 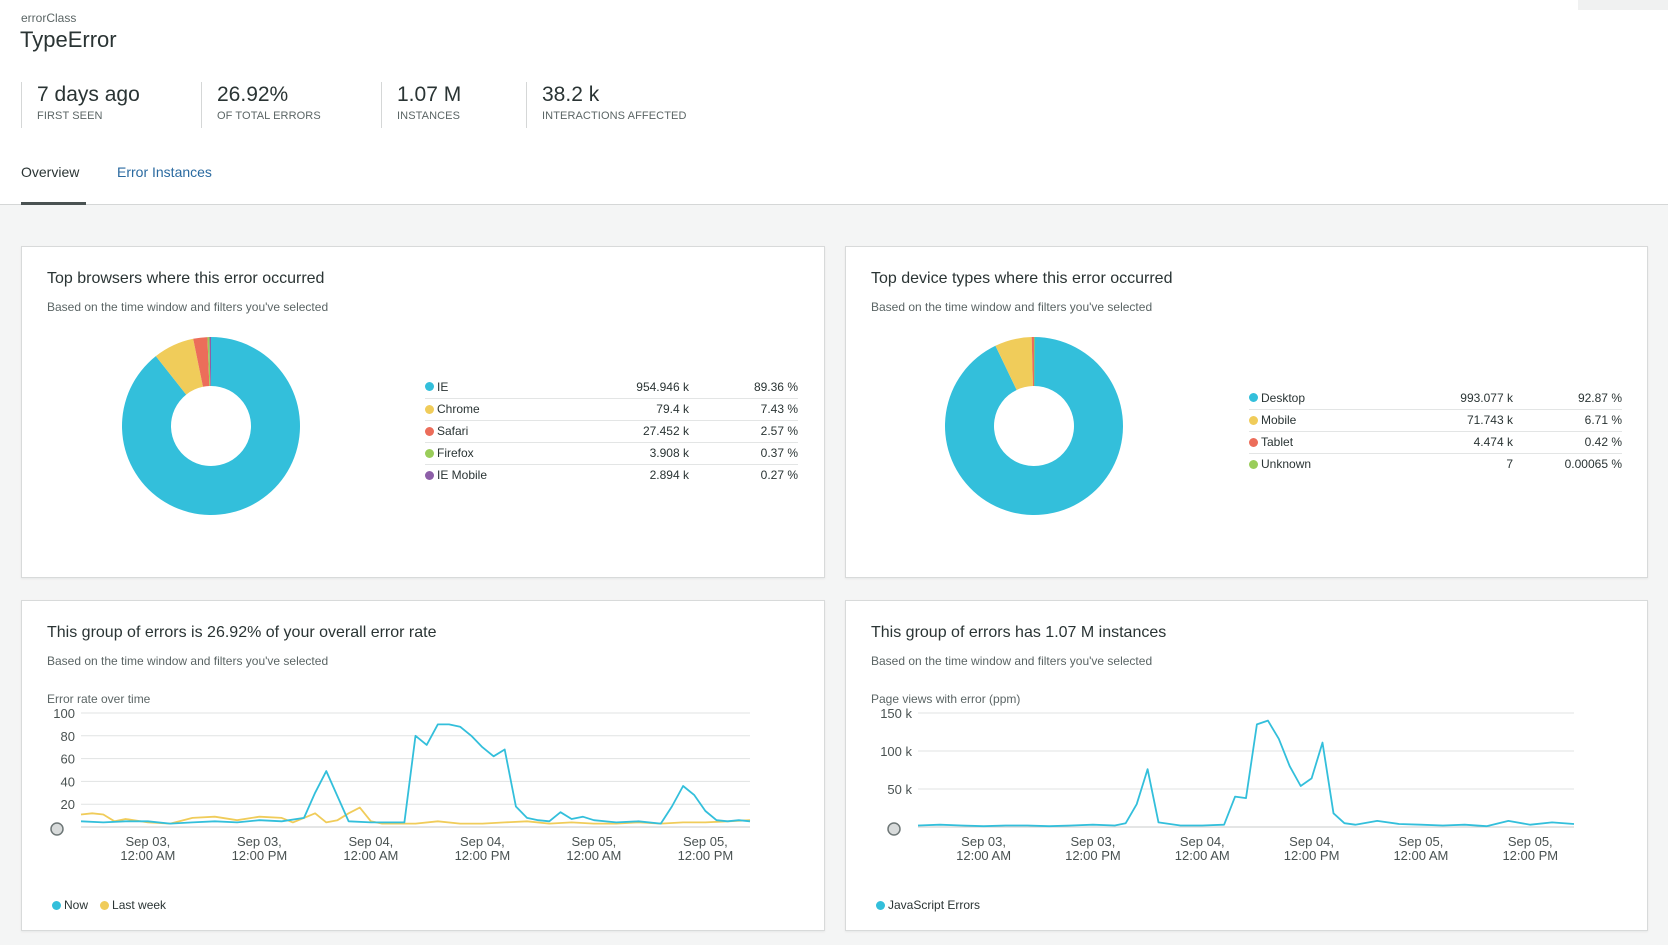 What do you see at coordinates (1461, 420) in the screenshot?
I see `legend-count: 71.743 k` at bounding box center [1461, 420].